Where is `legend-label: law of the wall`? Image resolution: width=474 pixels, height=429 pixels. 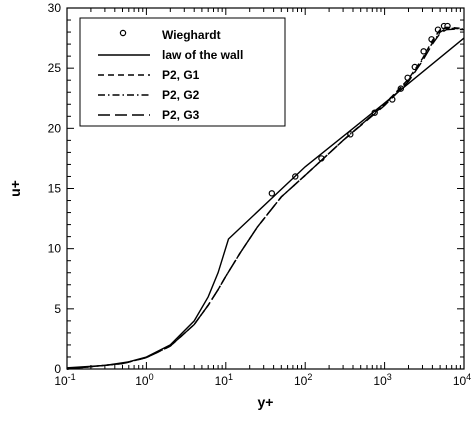
legend-label: law of the wall is located at coordinates (202, 55).